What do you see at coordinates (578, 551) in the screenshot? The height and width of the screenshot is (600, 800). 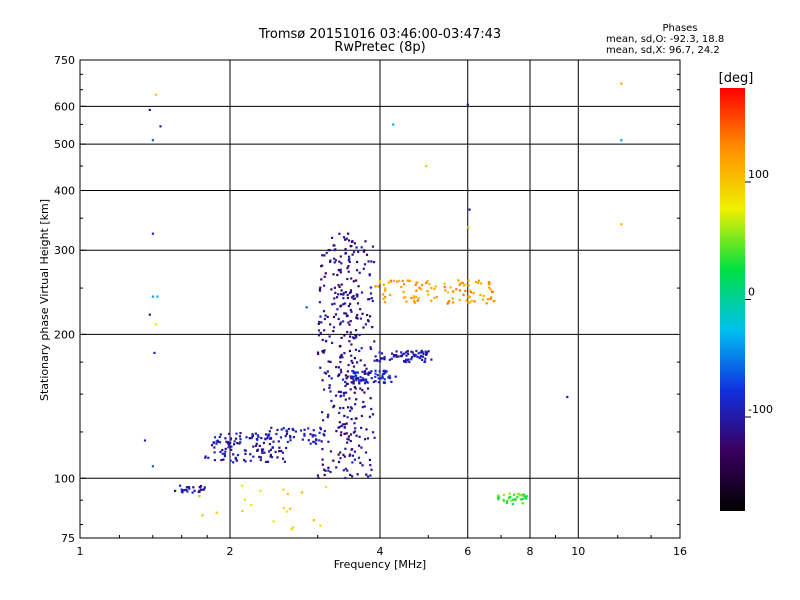 I see `x-tick-label: 10` at bounding box center [578, 551].